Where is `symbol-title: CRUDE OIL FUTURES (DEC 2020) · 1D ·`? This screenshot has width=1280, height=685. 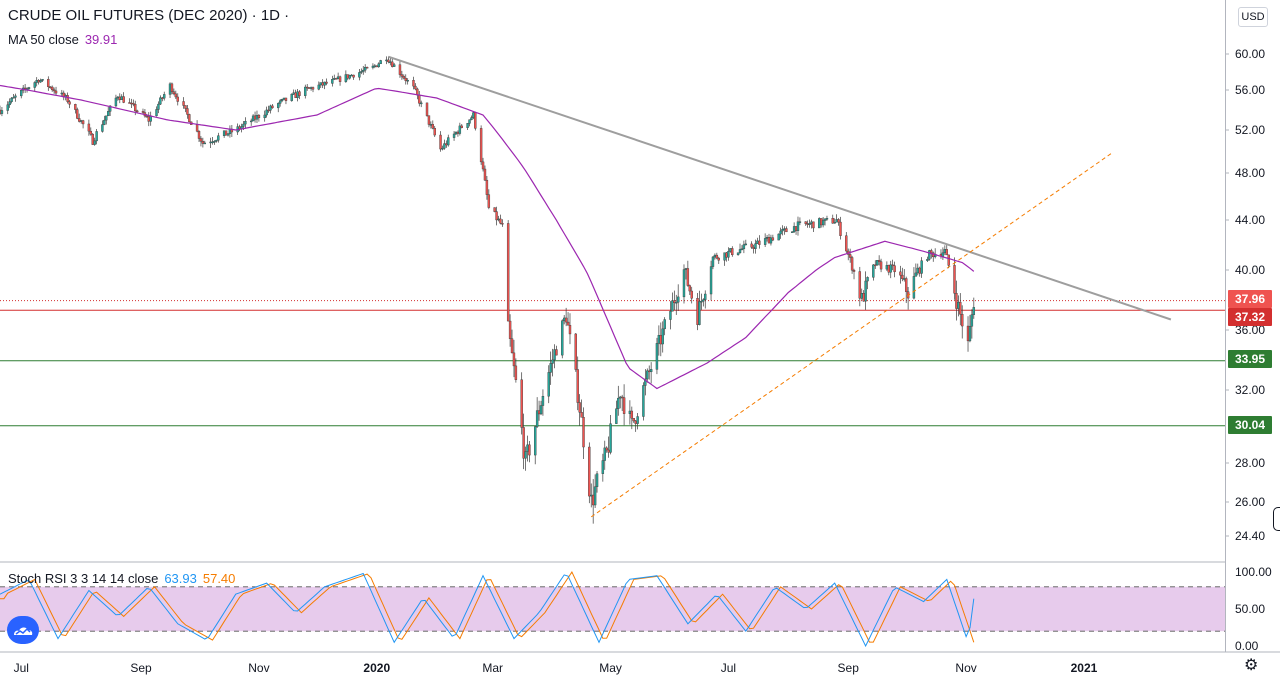
symbol-title: CRUDE OIL FUTURES (DEC 2020) · 1D · is located at coordinates (149, 15).